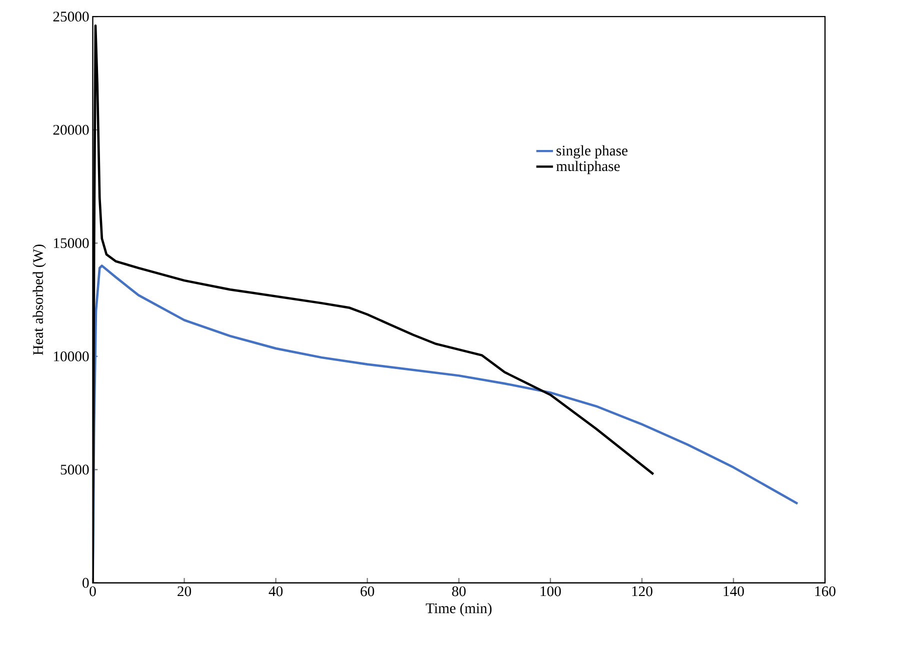  I want to click on x-tick-label: 120, so click(642, 591).